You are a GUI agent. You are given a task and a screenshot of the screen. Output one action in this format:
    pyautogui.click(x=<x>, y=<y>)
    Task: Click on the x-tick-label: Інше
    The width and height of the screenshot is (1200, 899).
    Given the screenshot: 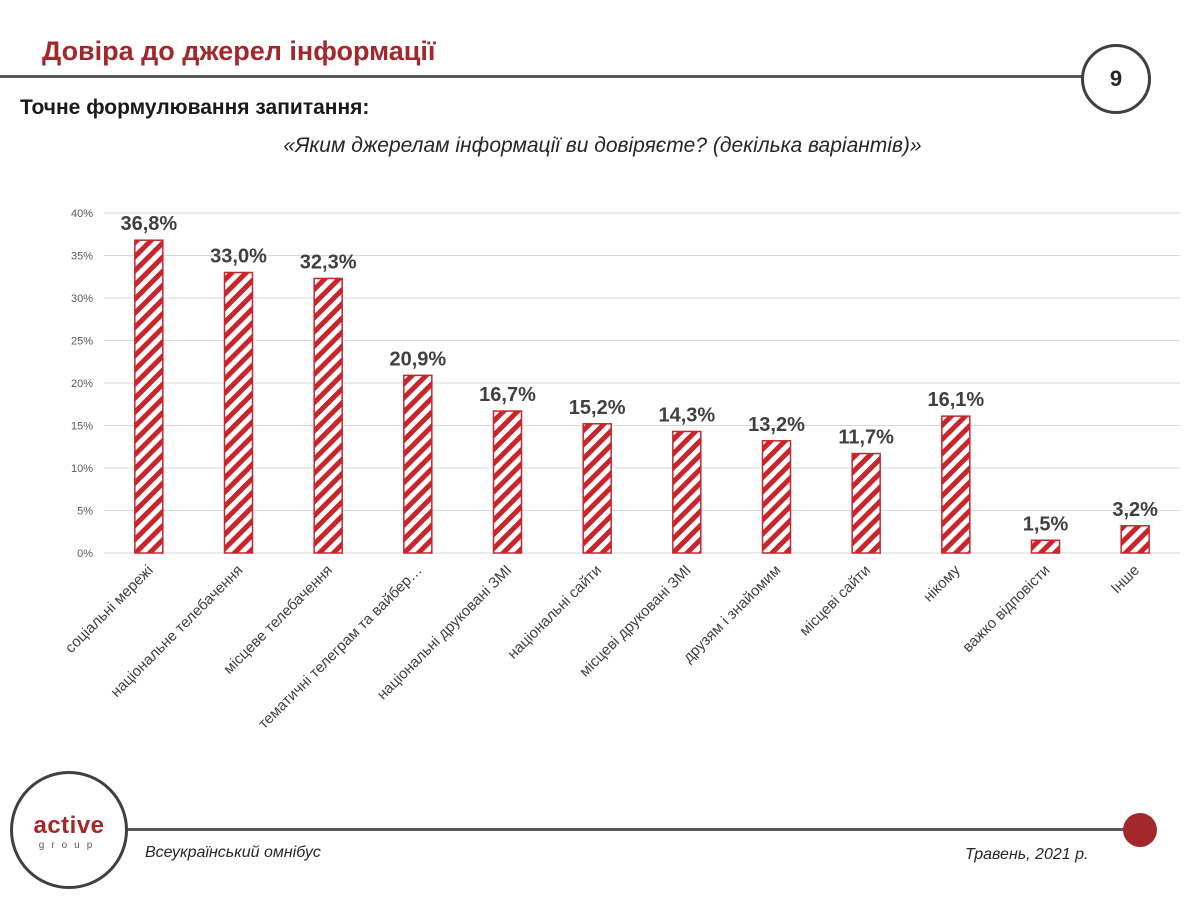 What is the action you would take?
    pyautogui.click(x=1125, y=579)
    